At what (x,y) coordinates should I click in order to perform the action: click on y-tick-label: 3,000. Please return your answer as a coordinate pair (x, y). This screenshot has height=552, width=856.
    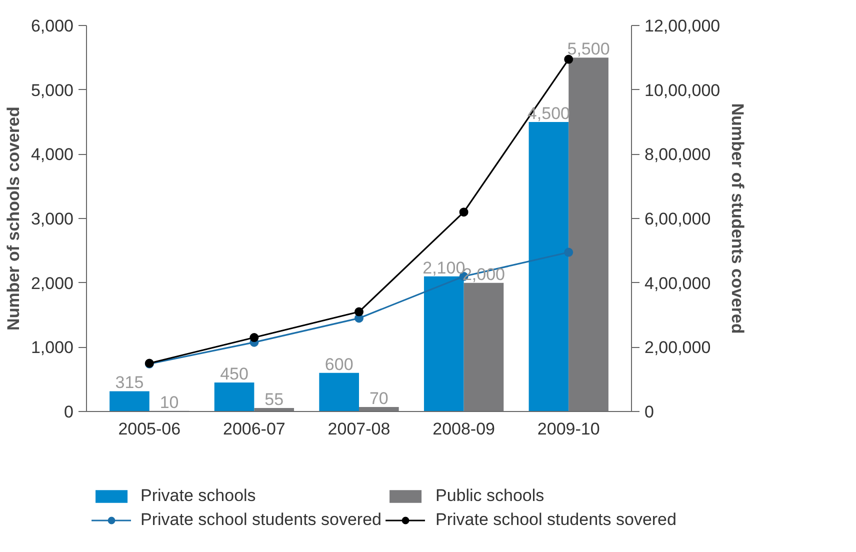
    Looking at the image, I should click on (52, 219).